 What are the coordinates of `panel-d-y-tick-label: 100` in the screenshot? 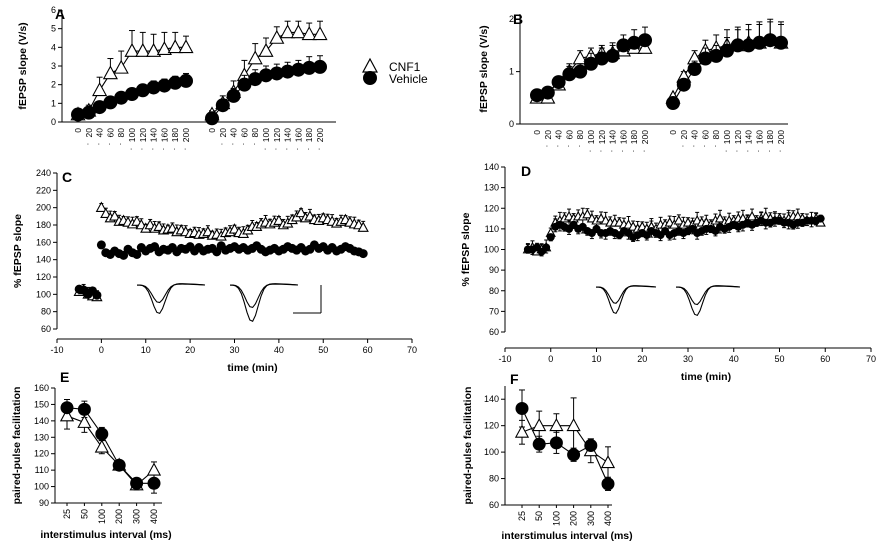 It's located at (491, 250).